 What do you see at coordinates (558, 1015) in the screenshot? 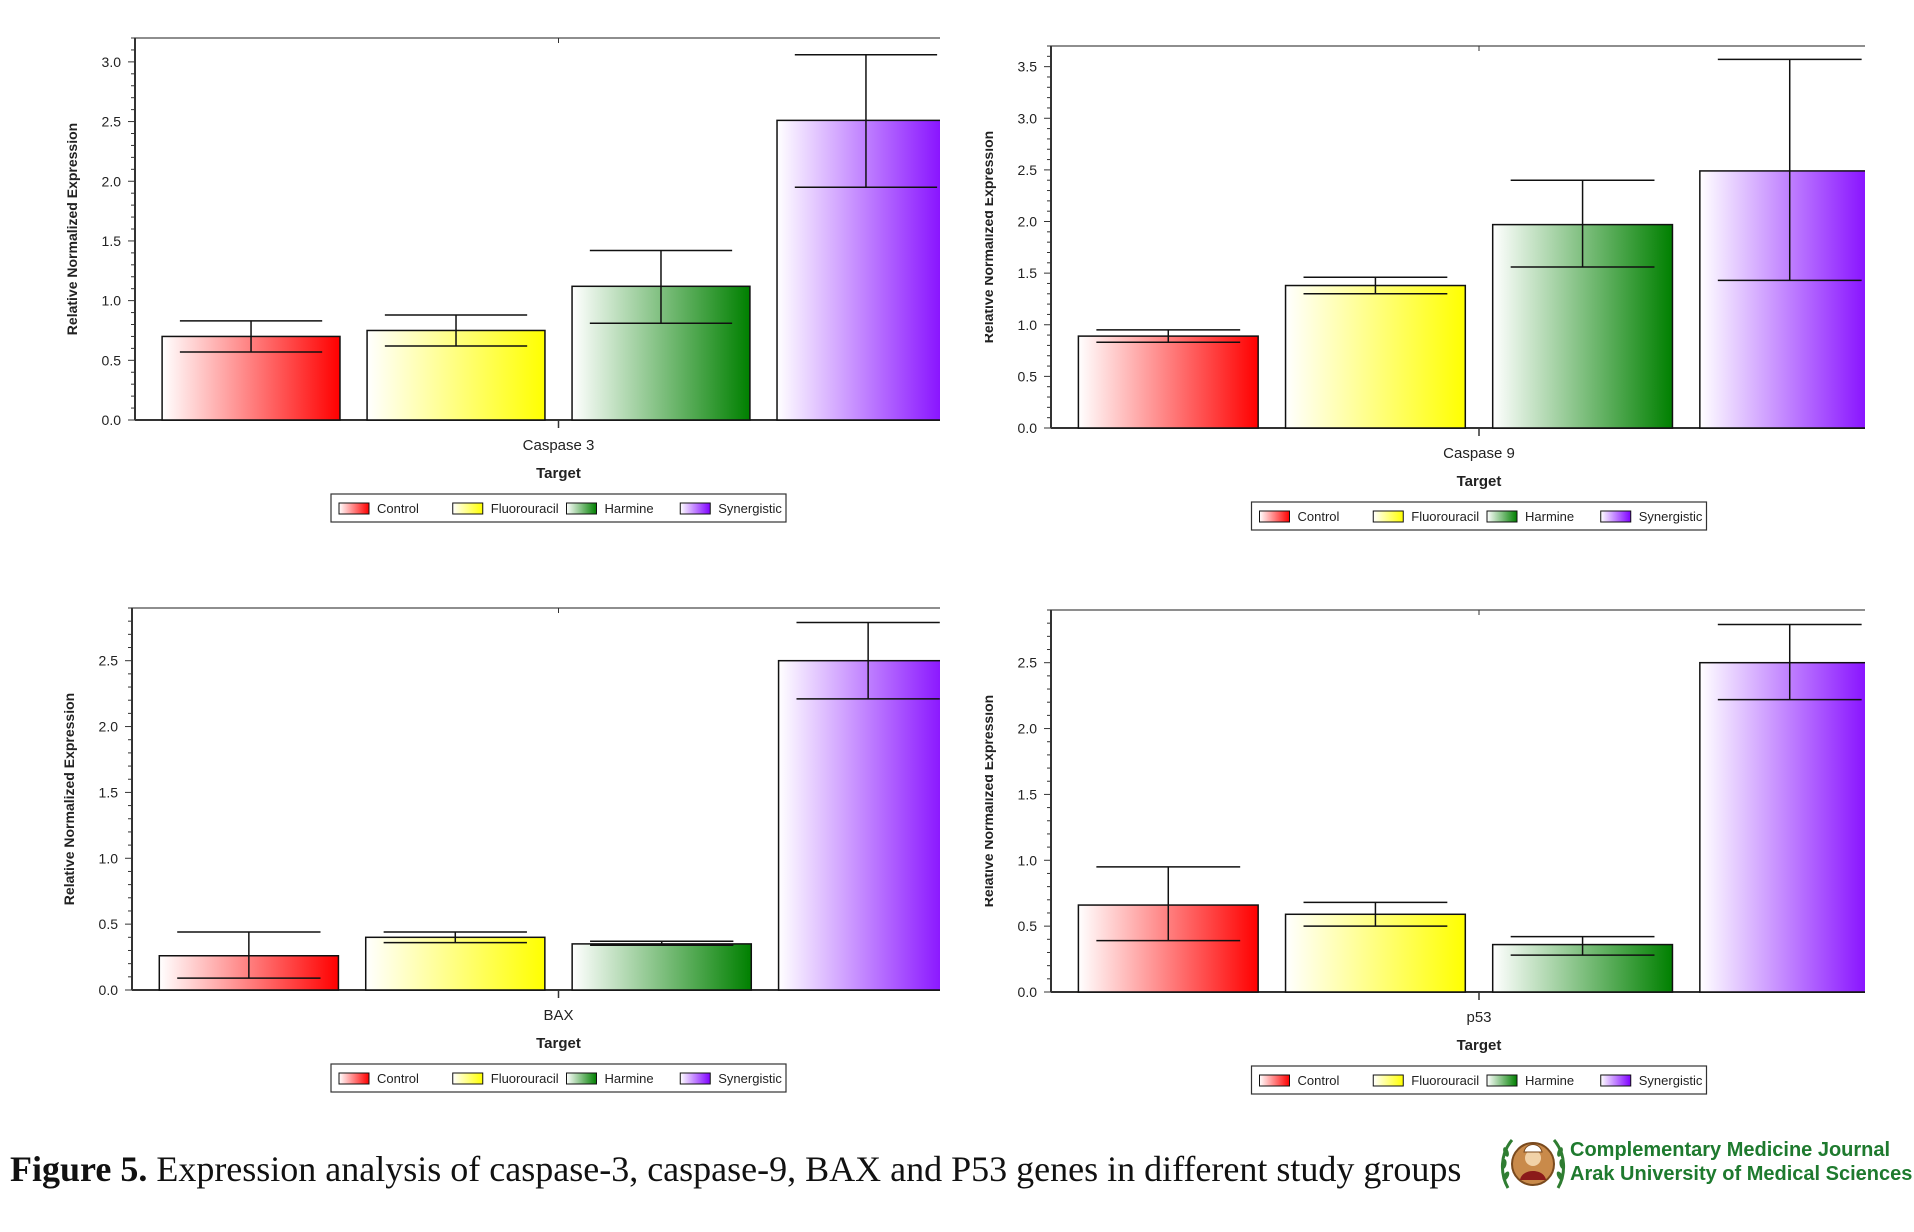
I see `x-category-label: BAX` at bounding box center [558, 1015].